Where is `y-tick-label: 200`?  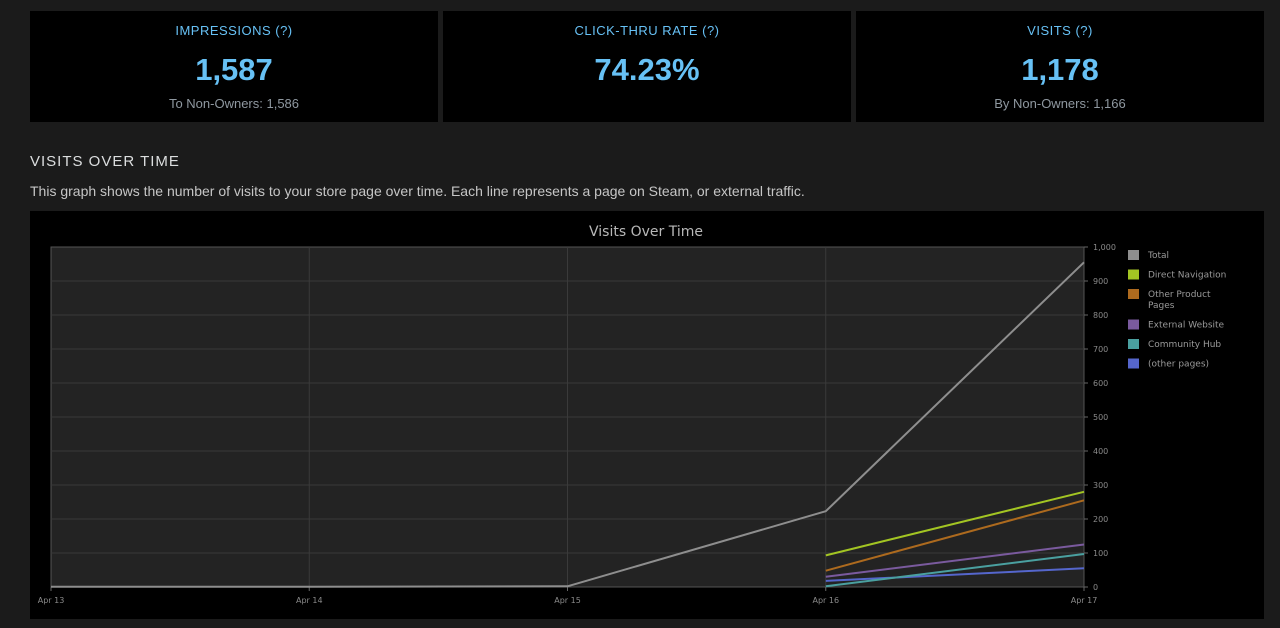 y-tick-label: 200 is located at coordinates (1100, 519).